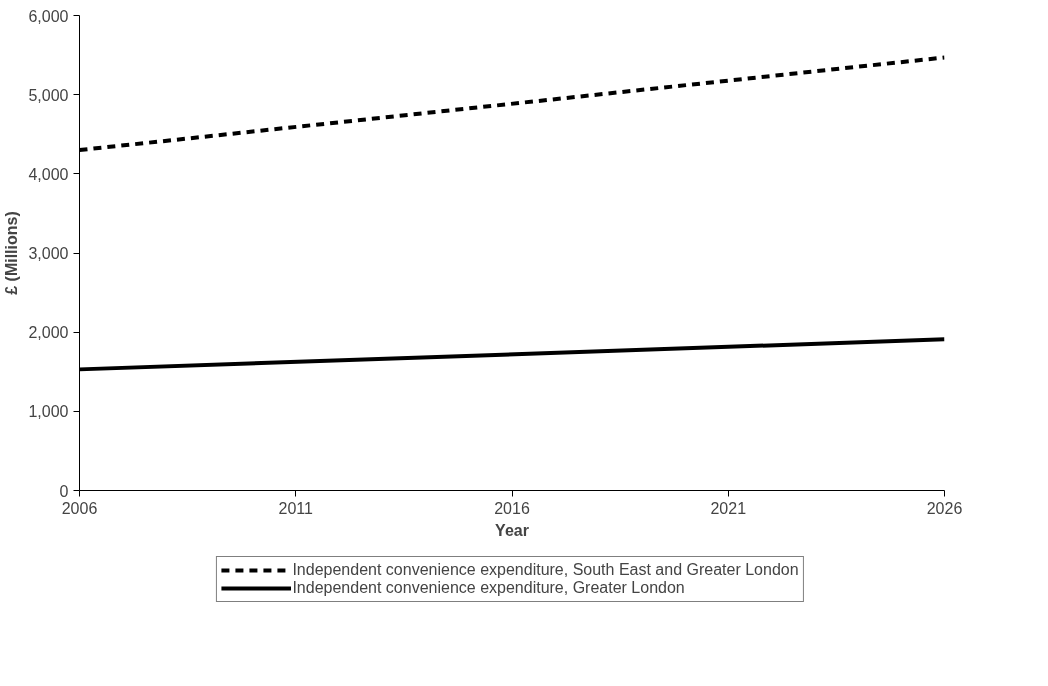 The width and height of the screenshot is (1048, 686). I want to click on y-tick-label: 1,000, so click(48, 412).